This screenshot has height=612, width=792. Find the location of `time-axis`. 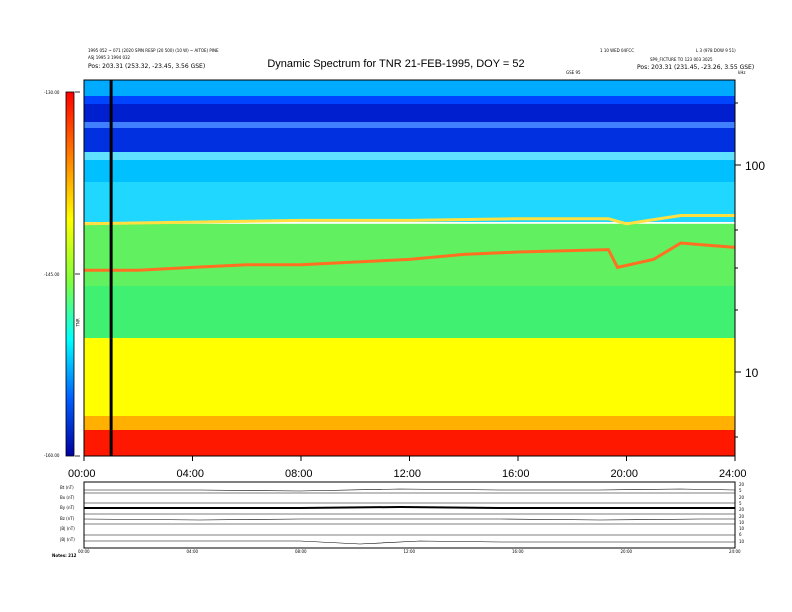

time-axis is located at coordinates (409, 458).